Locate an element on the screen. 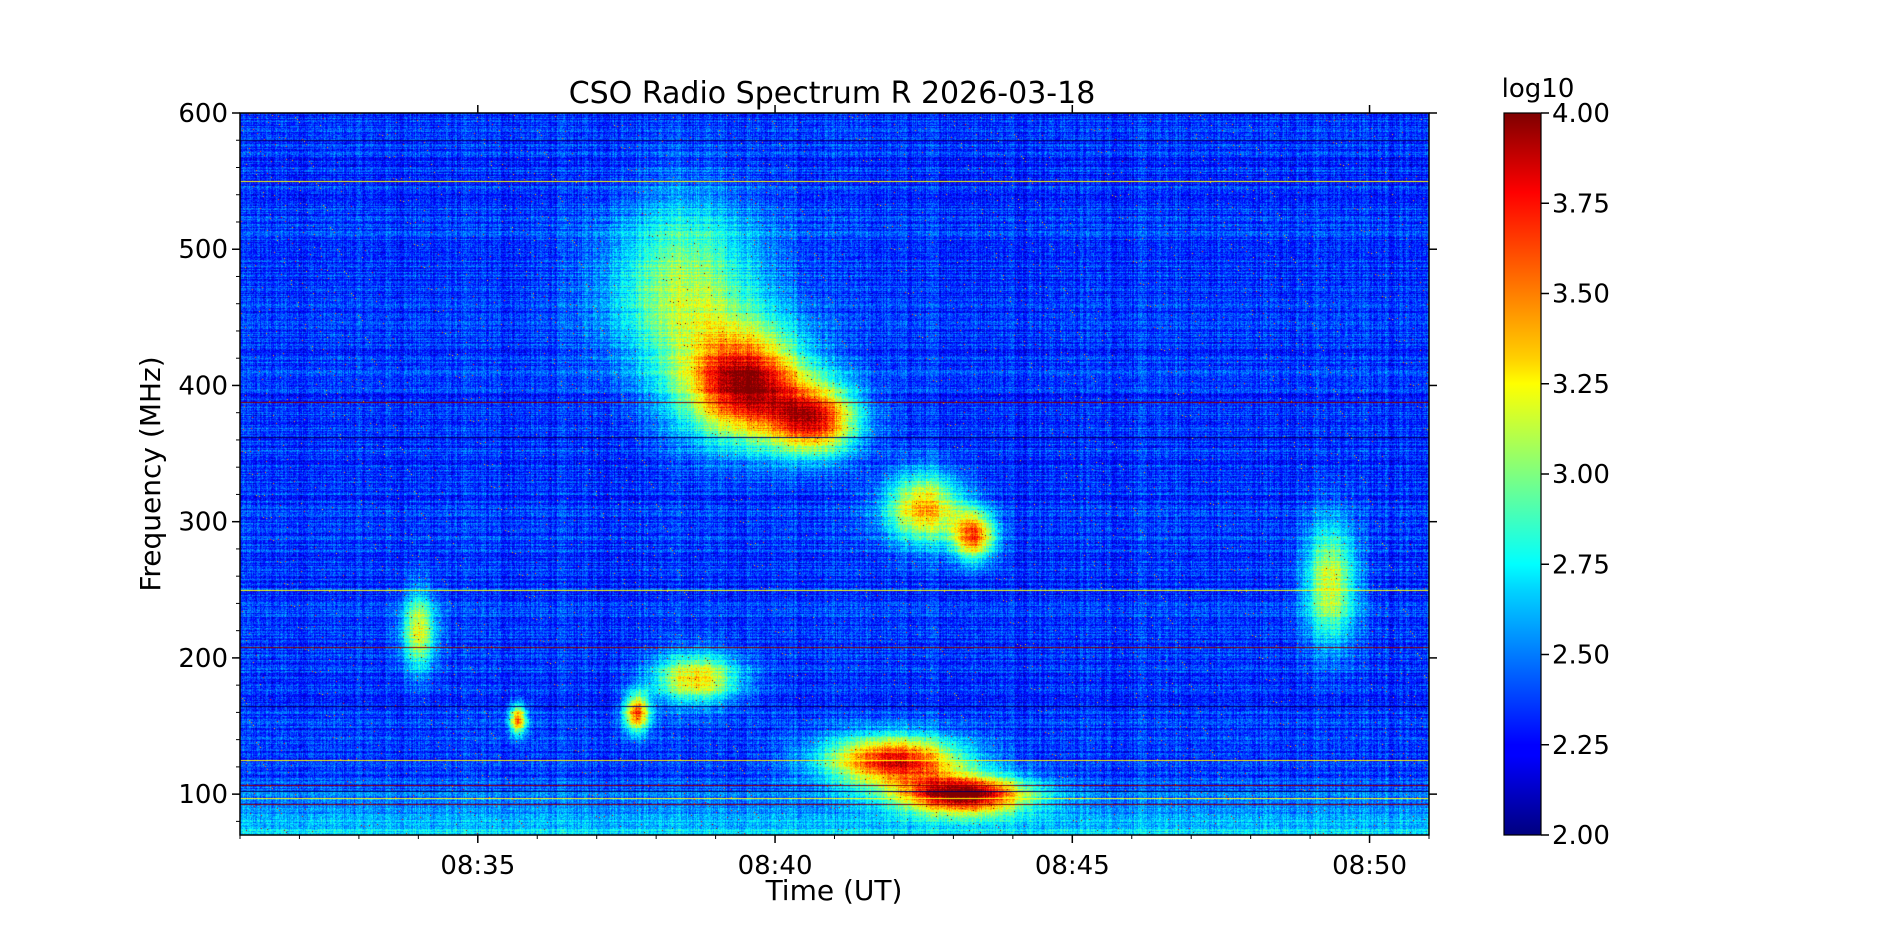 This screenshot has width=1898, height=927. colorbar-label: log10 is located at coordinates (1538, 89).